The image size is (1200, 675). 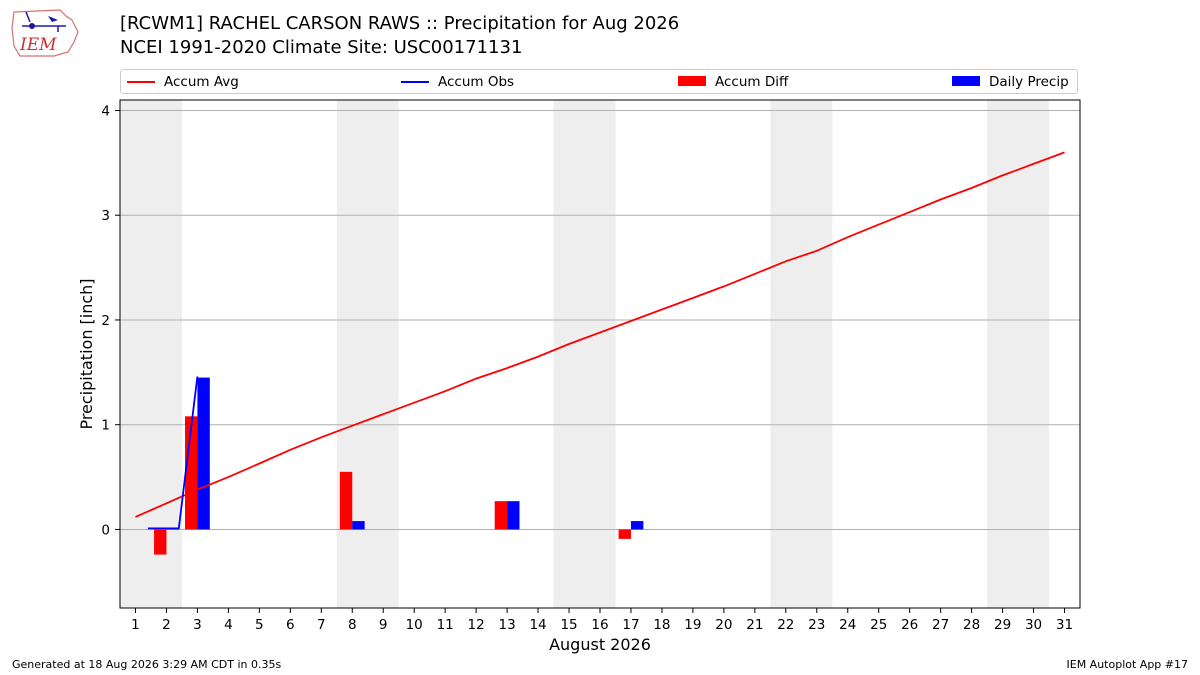 I want to click on x-tick-label: 16, so click(x=599, y=625).